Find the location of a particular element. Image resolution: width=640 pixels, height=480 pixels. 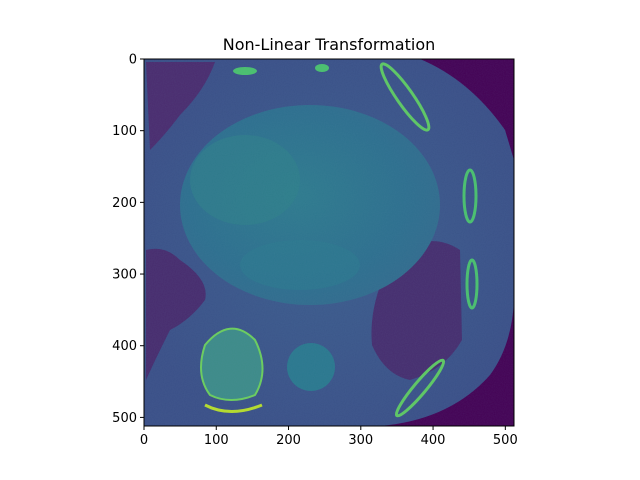

y-tick-label: 500 is located at coordinates (124, 418).